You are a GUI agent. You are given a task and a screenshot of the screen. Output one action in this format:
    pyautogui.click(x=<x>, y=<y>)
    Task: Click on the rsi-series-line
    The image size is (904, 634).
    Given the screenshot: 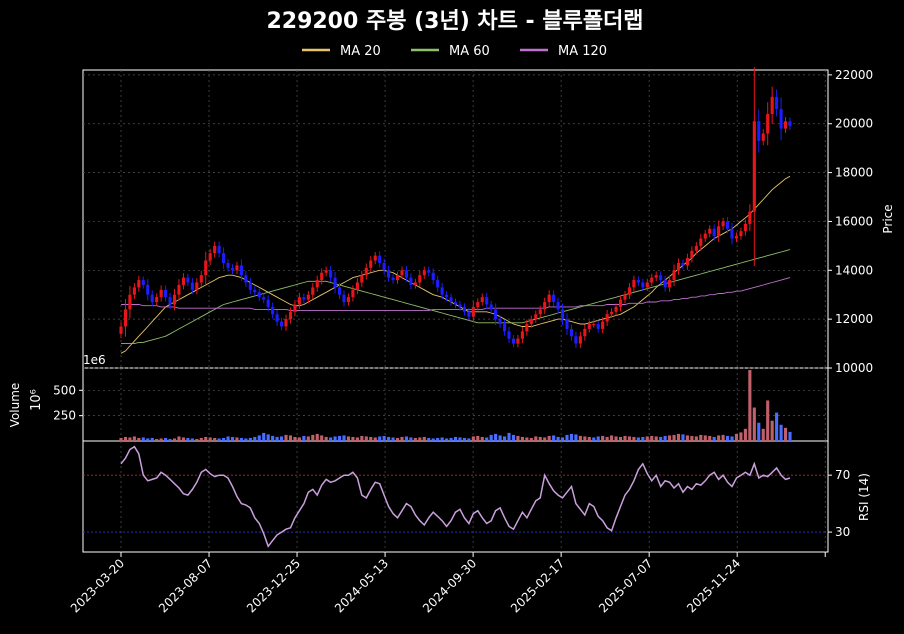 What is the action you would take?
    pyautogui.click(x=455, y=496)
    